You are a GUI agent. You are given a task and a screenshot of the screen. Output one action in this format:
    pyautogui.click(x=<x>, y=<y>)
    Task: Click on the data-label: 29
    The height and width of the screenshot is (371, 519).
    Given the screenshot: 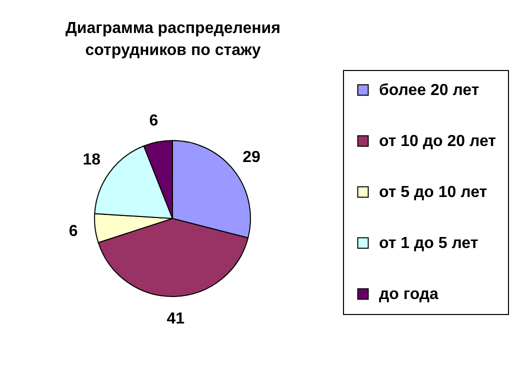 What is the action you would take?
    pyautogui.click(x=251, y=157)
    